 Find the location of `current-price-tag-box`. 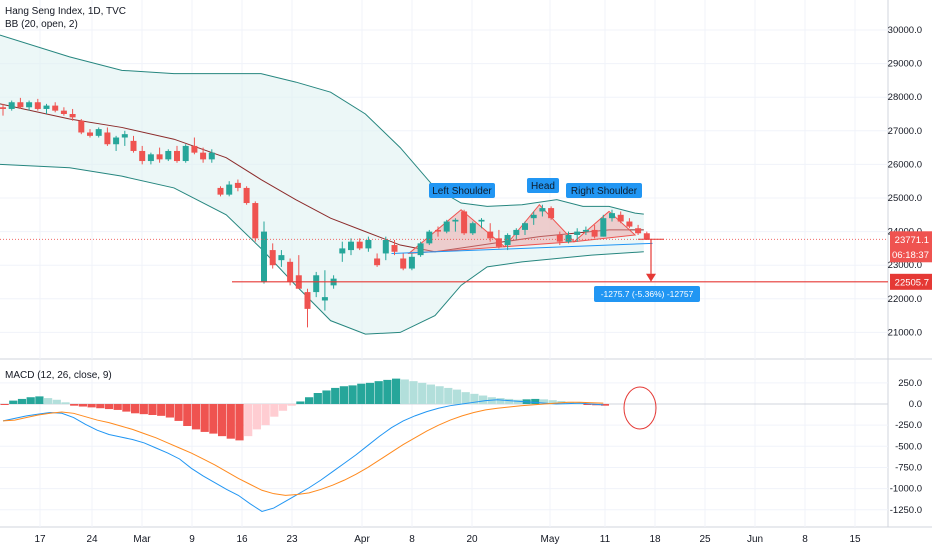

current-price-tag-box is located at coordinates (911, 239).